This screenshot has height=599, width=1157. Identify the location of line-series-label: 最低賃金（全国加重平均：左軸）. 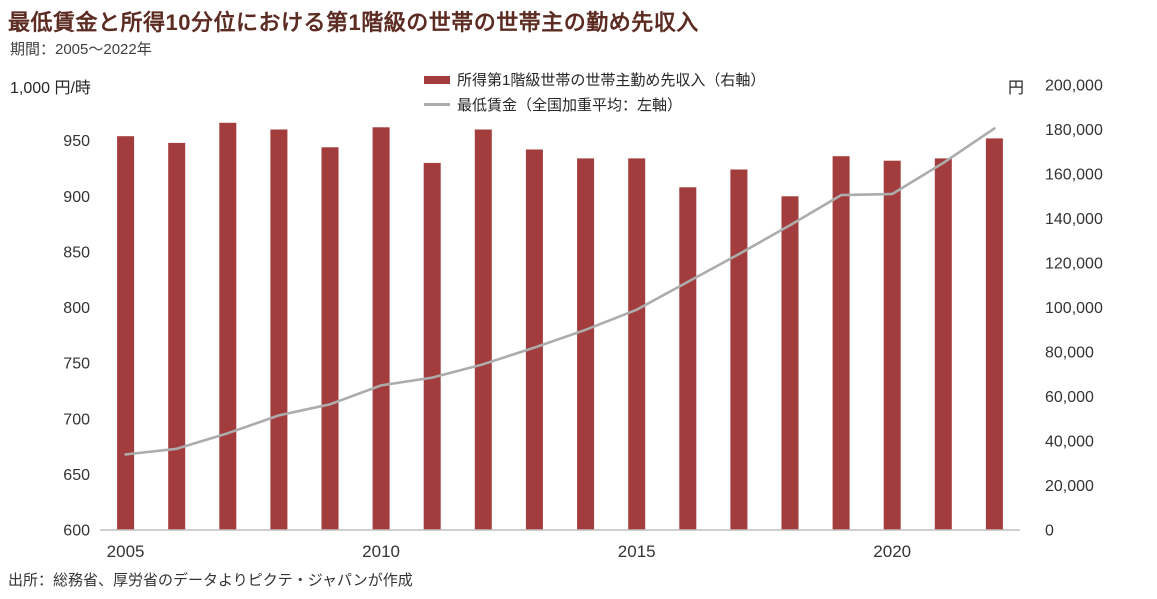
(570, 105).